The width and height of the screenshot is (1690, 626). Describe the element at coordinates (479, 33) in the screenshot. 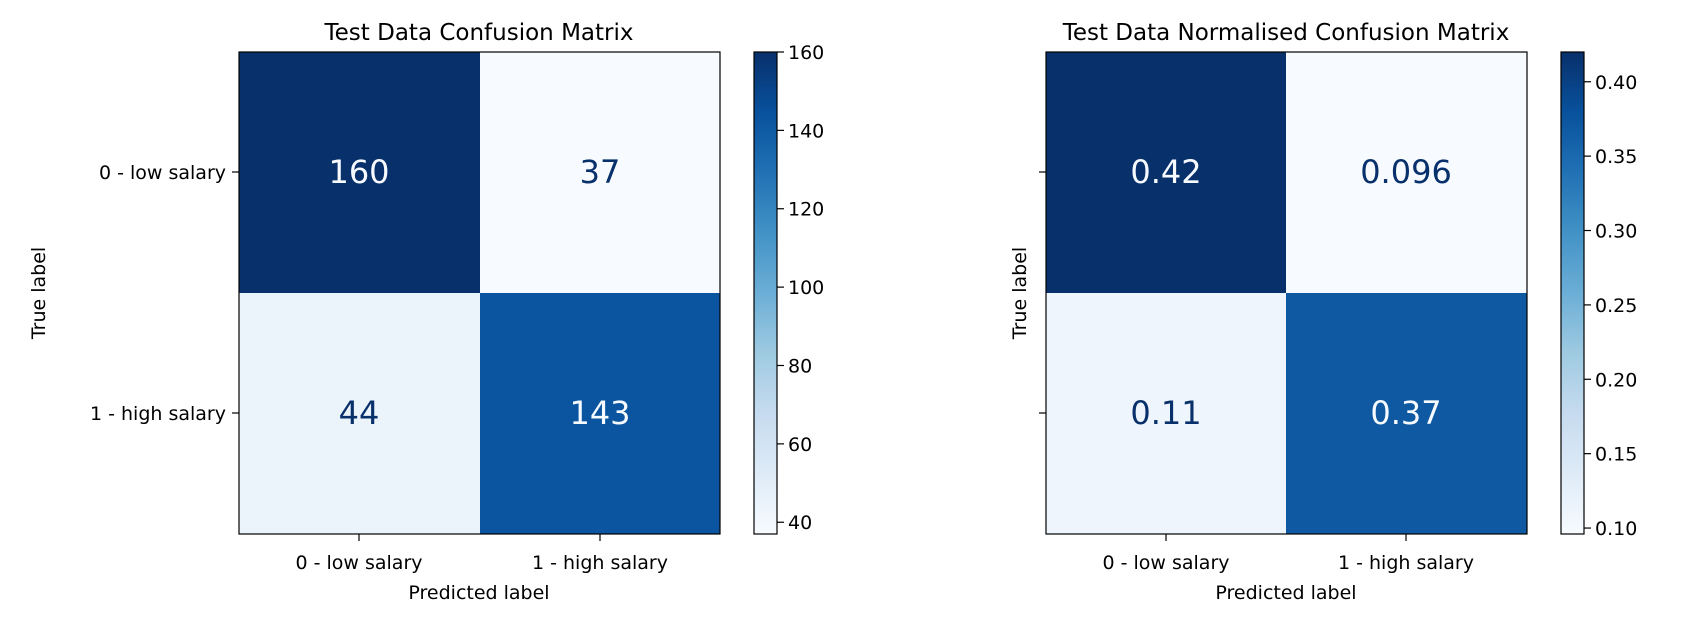

I see `chart-title: Test Data Confusion Matrix` at that location.